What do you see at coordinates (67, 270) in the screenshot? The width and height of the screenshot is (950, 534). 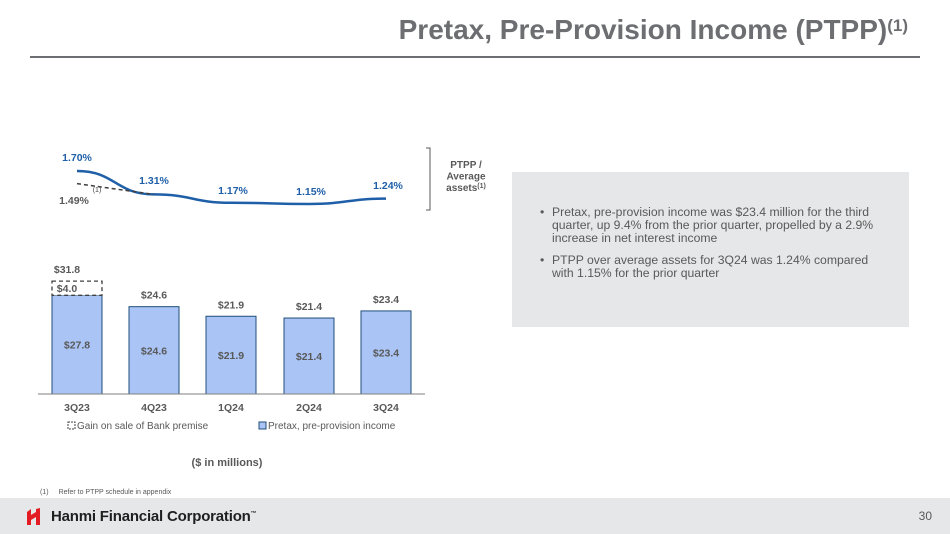 I see `bar-total-label: $31.8` at bounding box center [67, 270].